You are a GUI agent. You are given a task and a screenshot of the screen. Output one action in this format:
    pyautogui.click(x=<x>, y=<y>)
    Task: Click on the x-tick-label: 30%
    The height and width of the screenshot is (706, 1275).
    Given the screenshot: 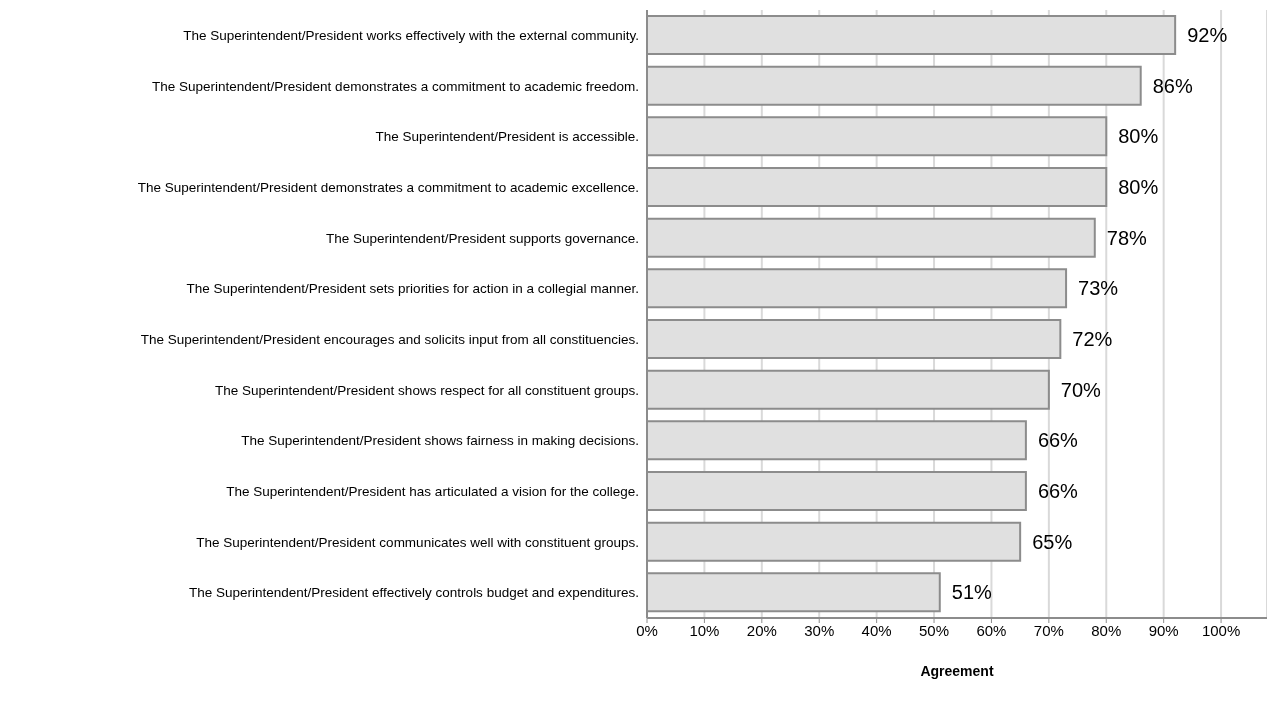 What is the action you would take?
    pyautogui.click(x=819, y=630)
    